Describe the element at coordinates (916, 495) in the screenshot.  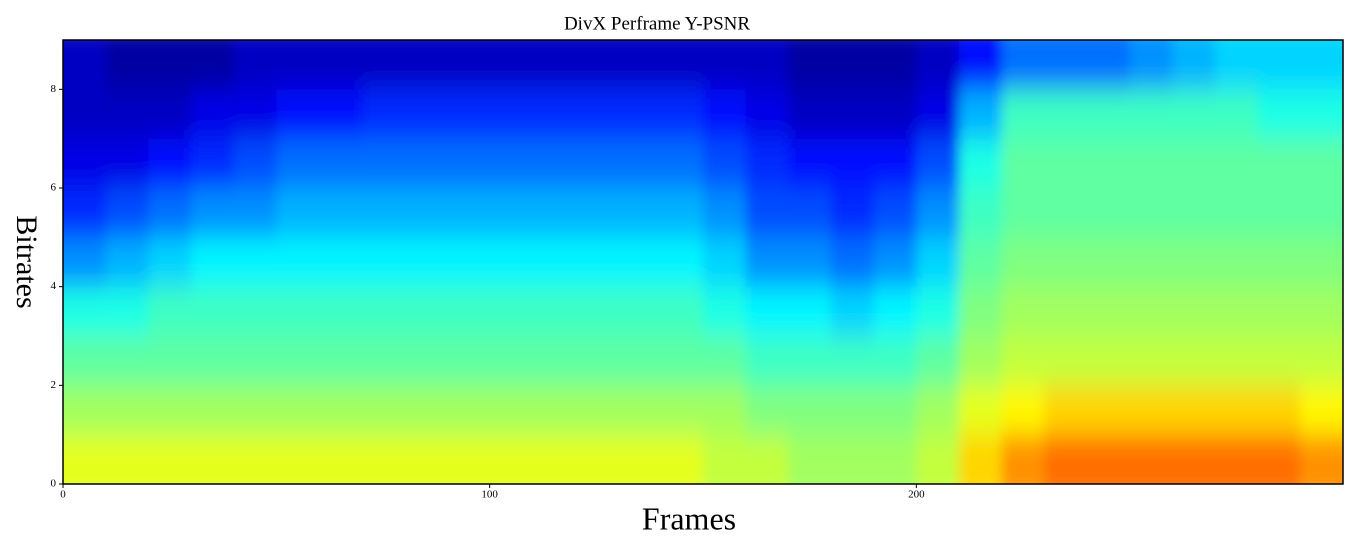
I see `x-tick-label: 200` at that location.